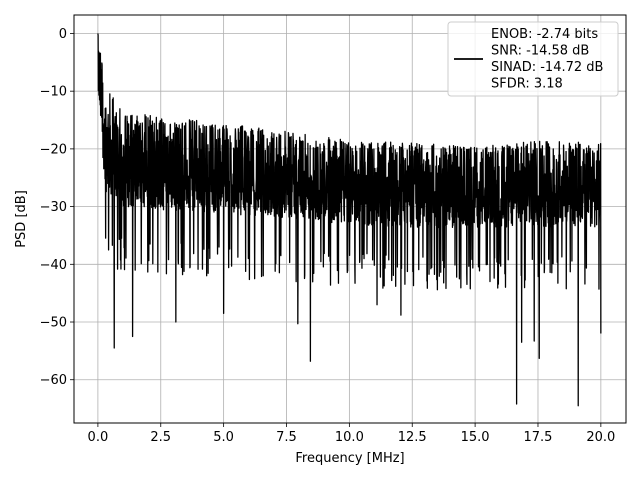 This screenshot has width=640, height=480. I want to click on y-tick-label: −60, so click(53, 380).